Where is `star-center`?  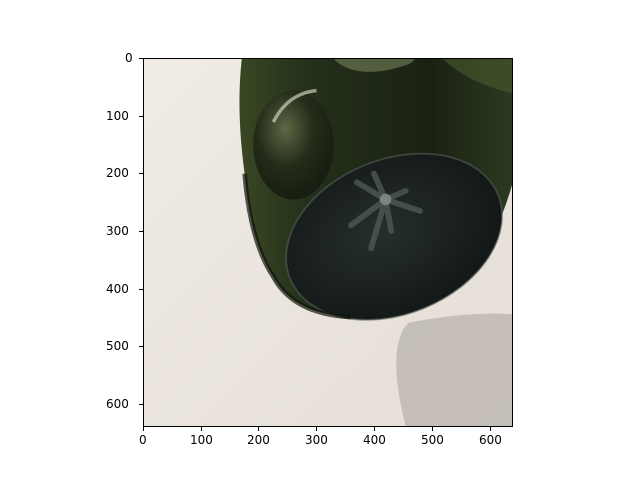
star-center is located at coordinates (385, 199).